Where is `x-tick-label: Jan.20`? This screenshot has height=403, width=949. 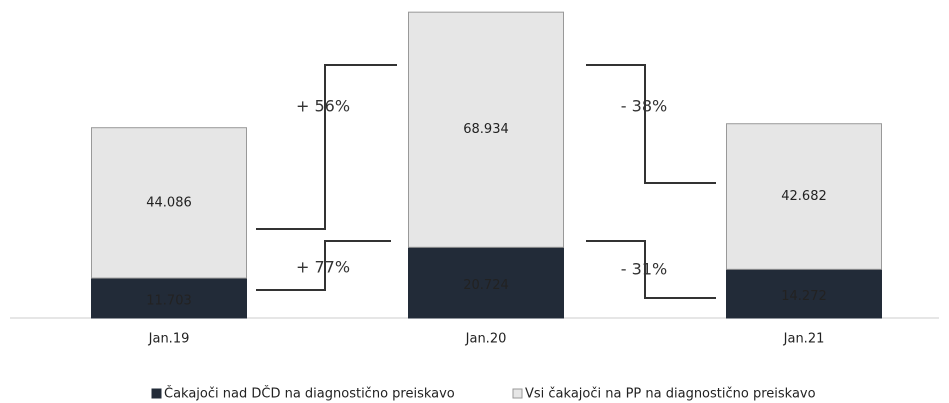
x-tick-label: Jan.20 is located at coordinates (486, 339).